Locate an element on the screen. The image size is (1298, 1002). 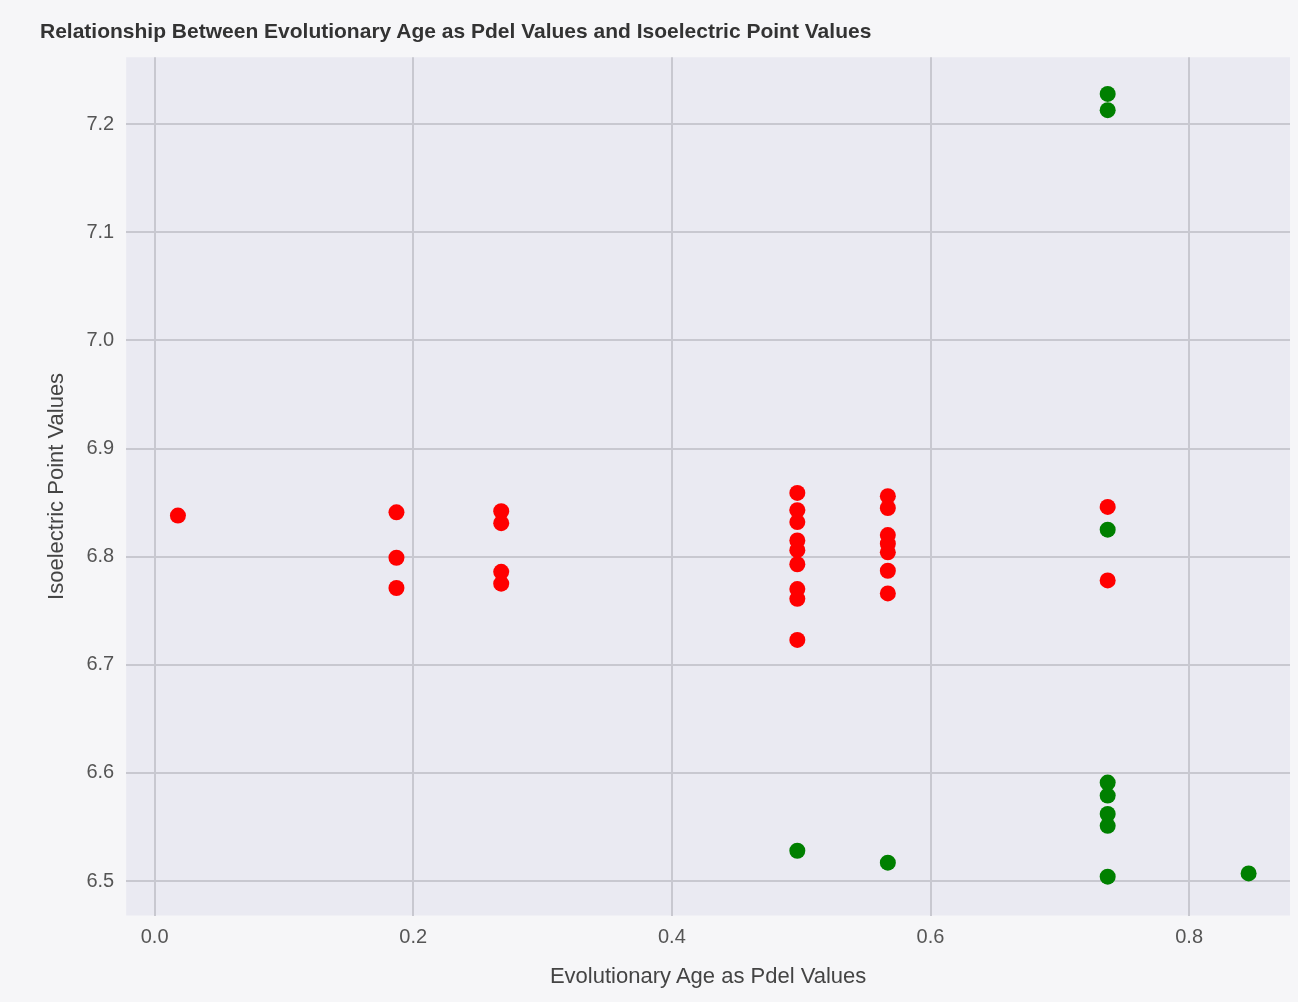
y-tick-label: 7.0 is located at coordinates (100, 338).